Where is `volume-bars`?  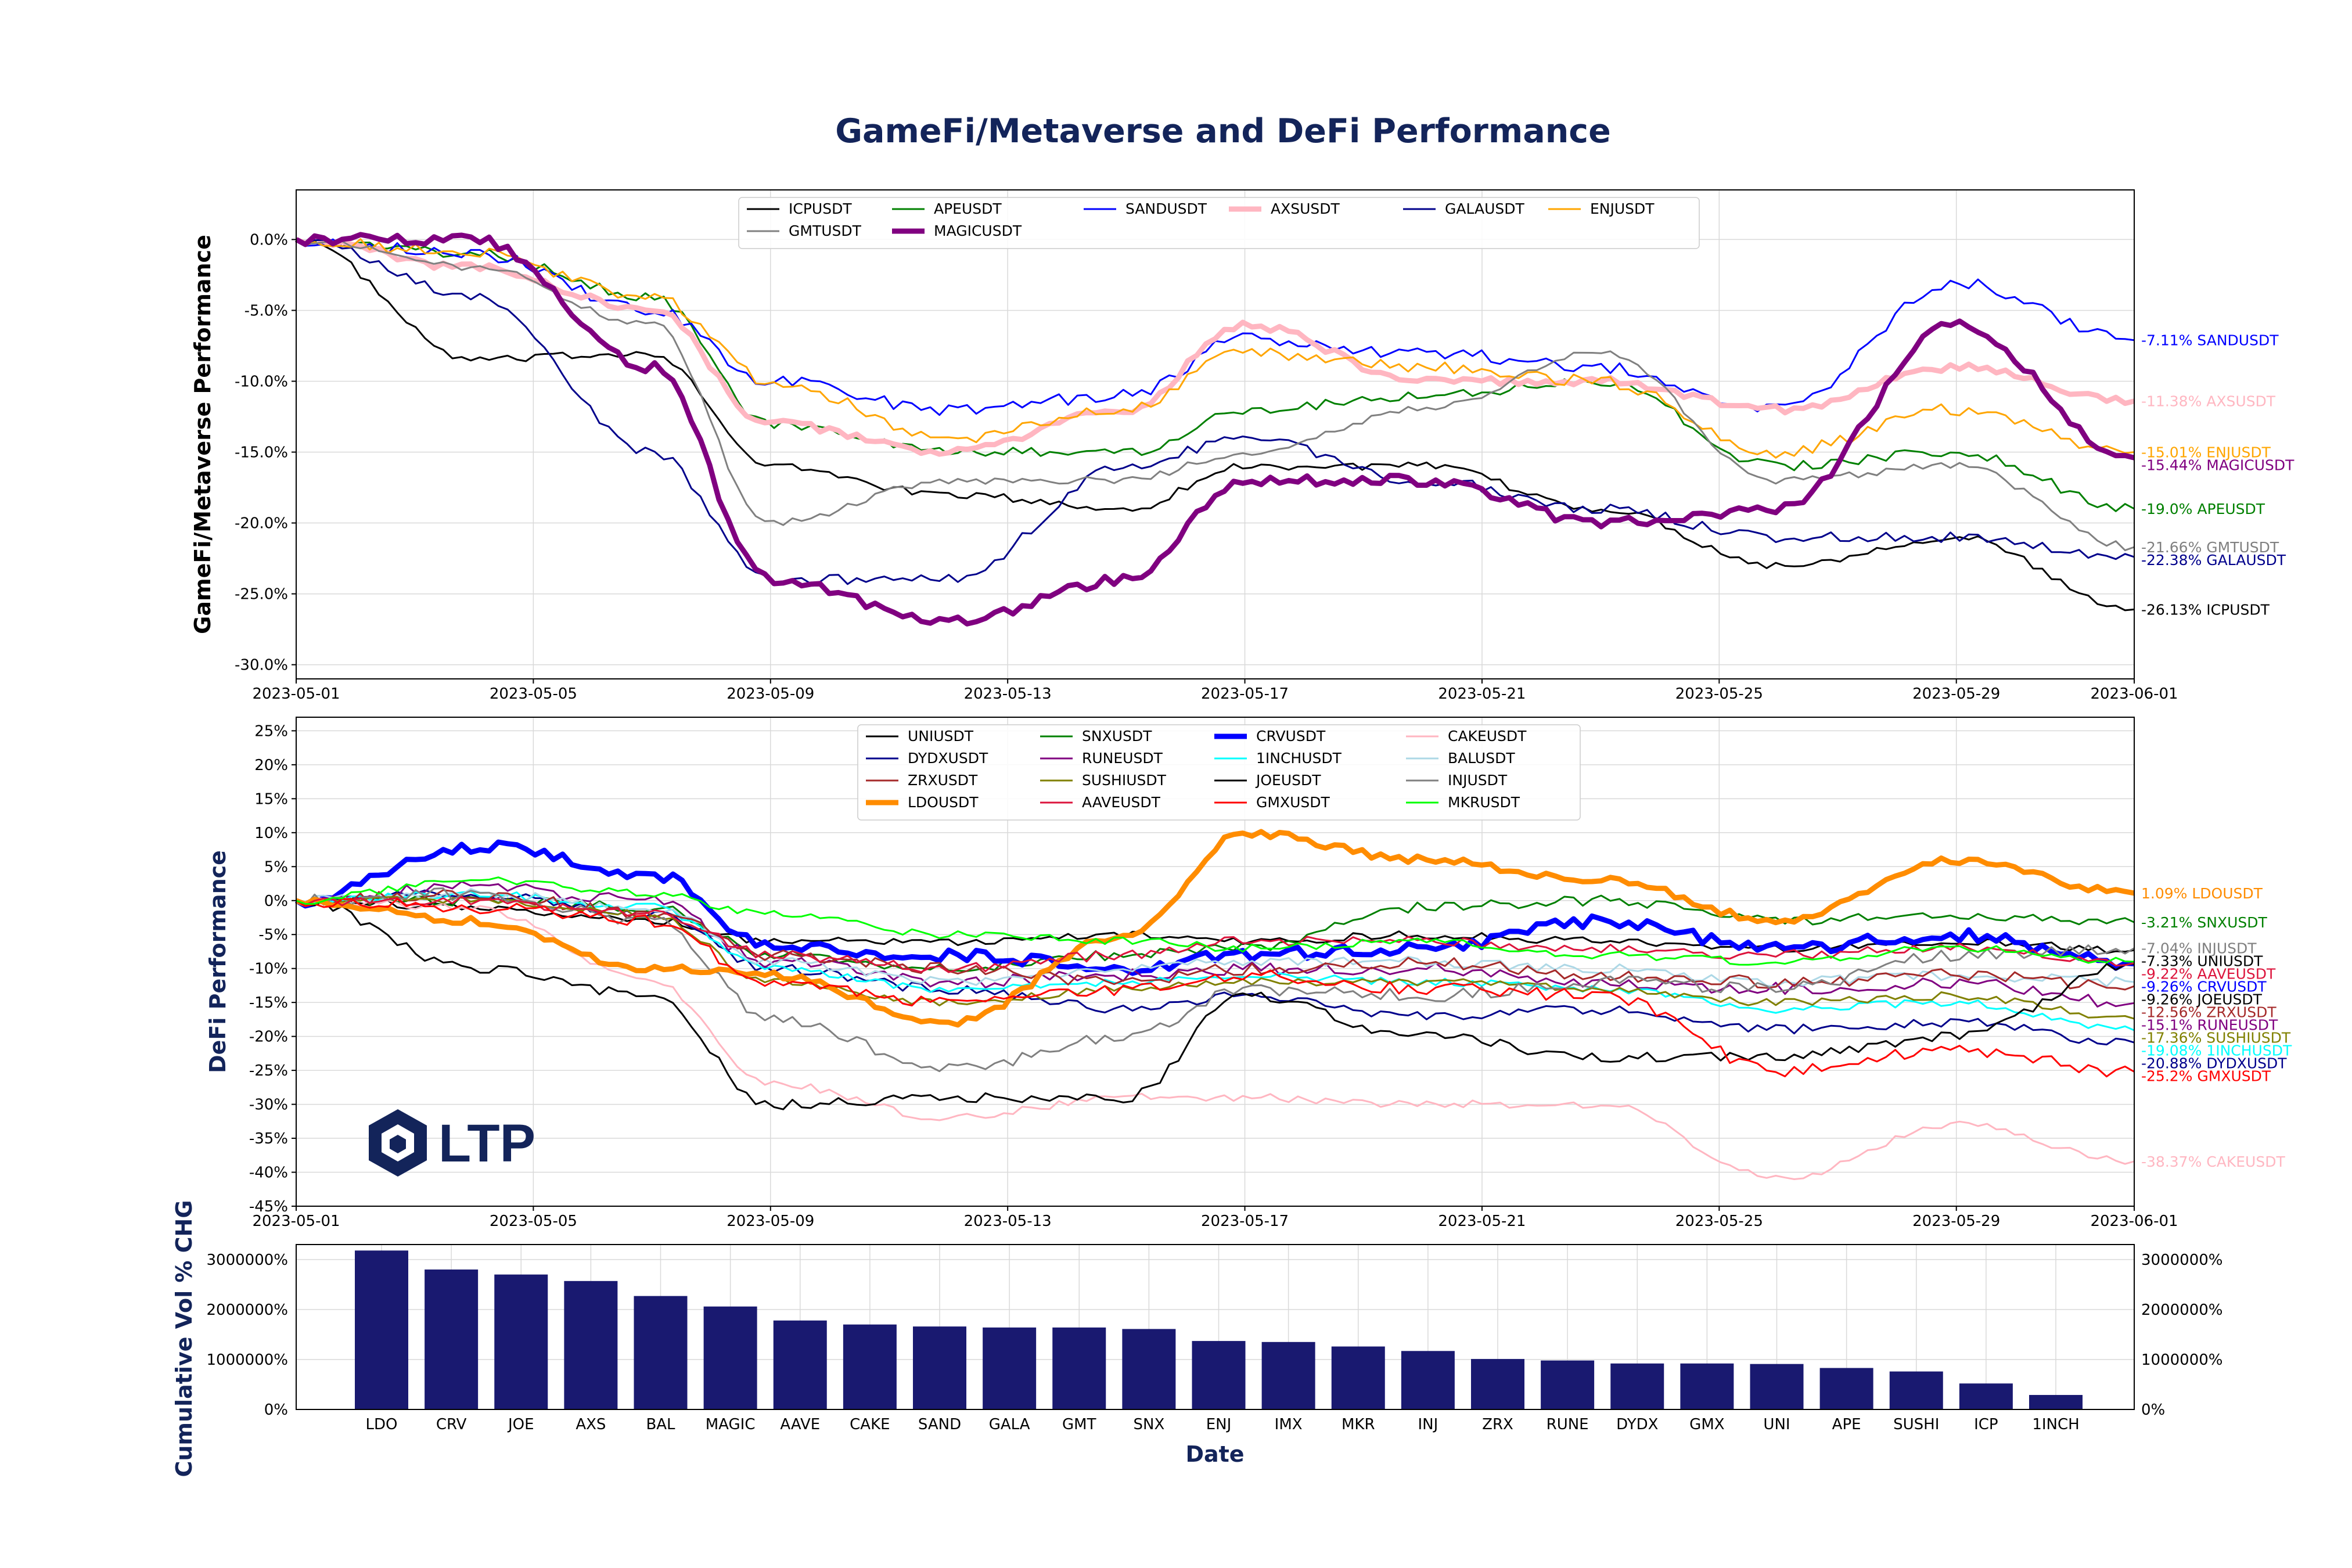
volume-bars is located at coordinates (1219, 1330).